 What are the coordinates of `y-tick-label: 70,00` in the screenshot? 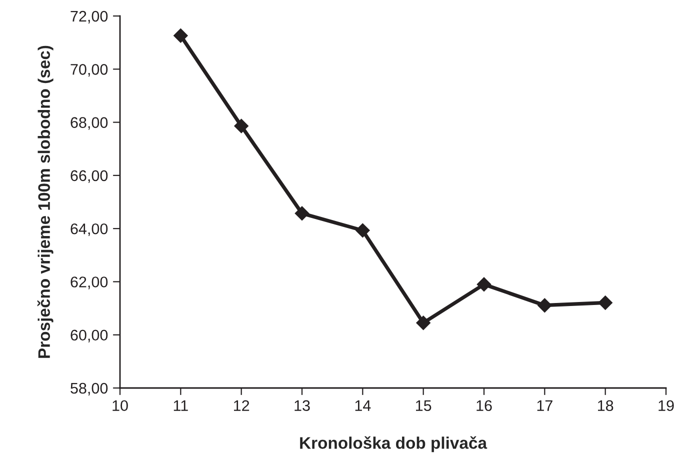 It's located at (89, 70).